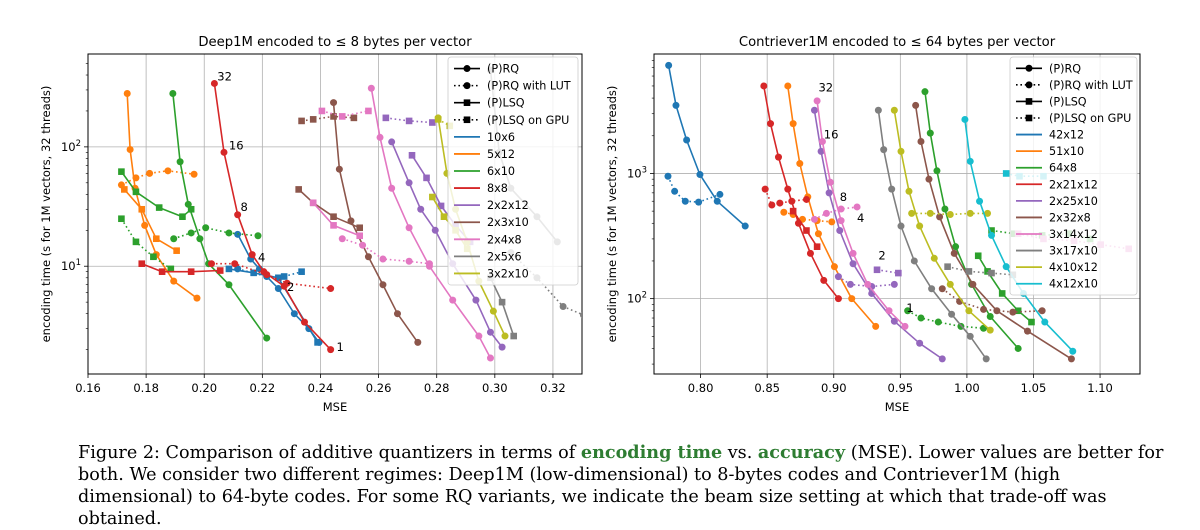 This screenshot has width=1200, height=530. I want to click on x-tick-label: 0.22, so click(263, 388).